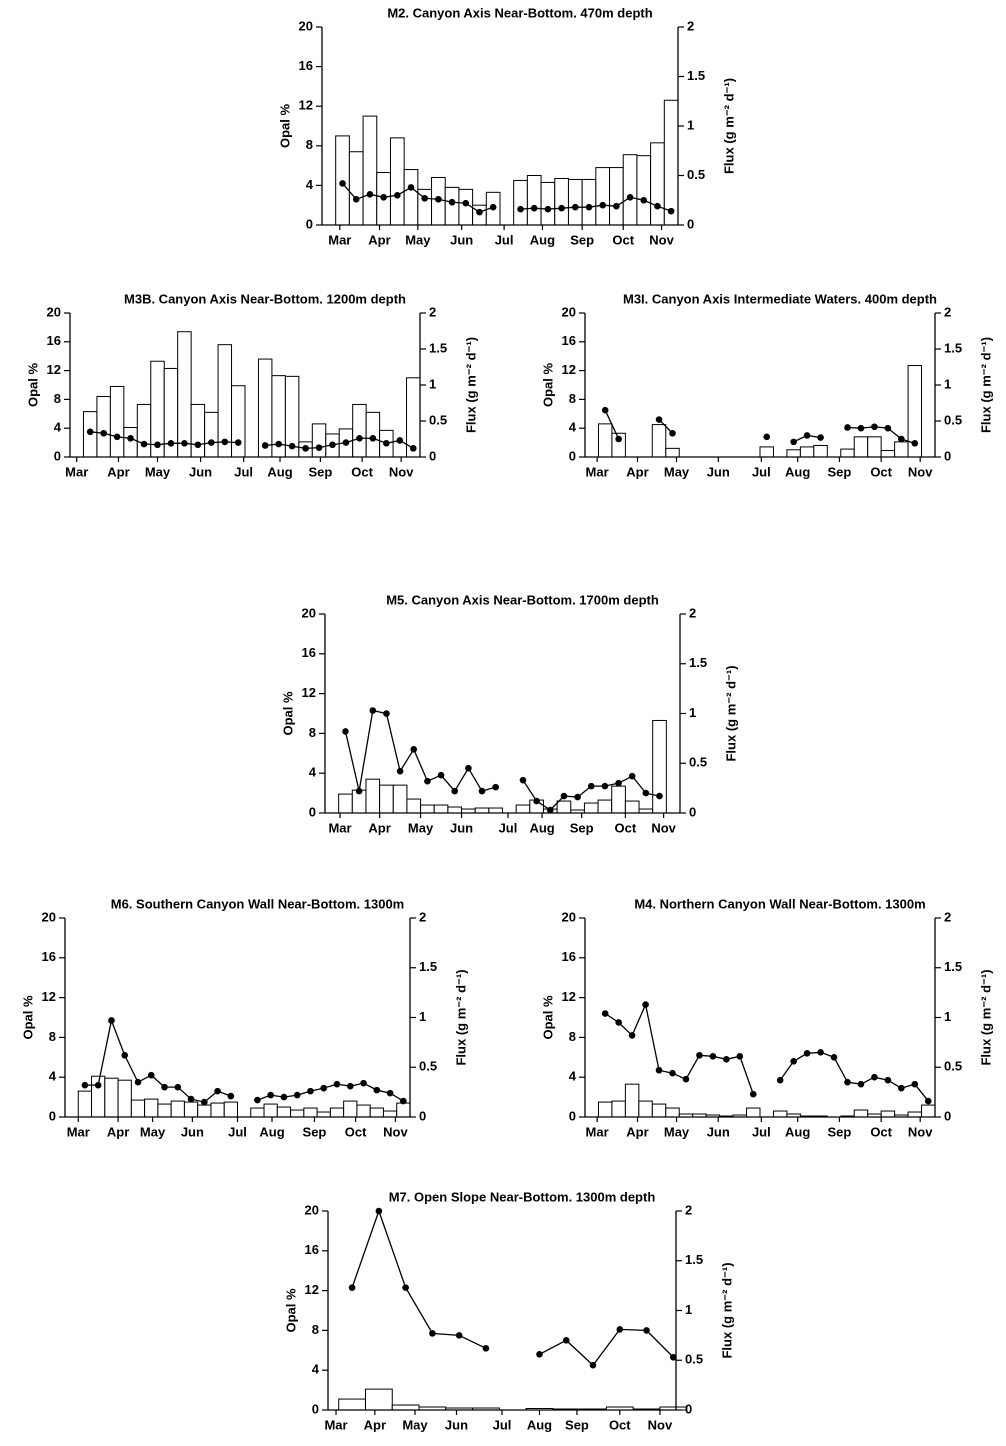 This screenshot has height=1446, width=1006. I want to click on y-tick-label: 16, so click(309, 652).